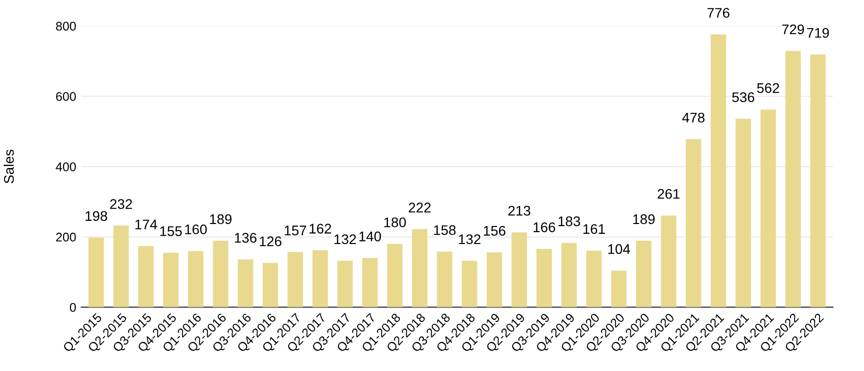 The width and height of the screenshot is (864, 371). Describe the element at coordinates (73, 307) in the screenshot. I see `y-tick-label: 0` at that location.